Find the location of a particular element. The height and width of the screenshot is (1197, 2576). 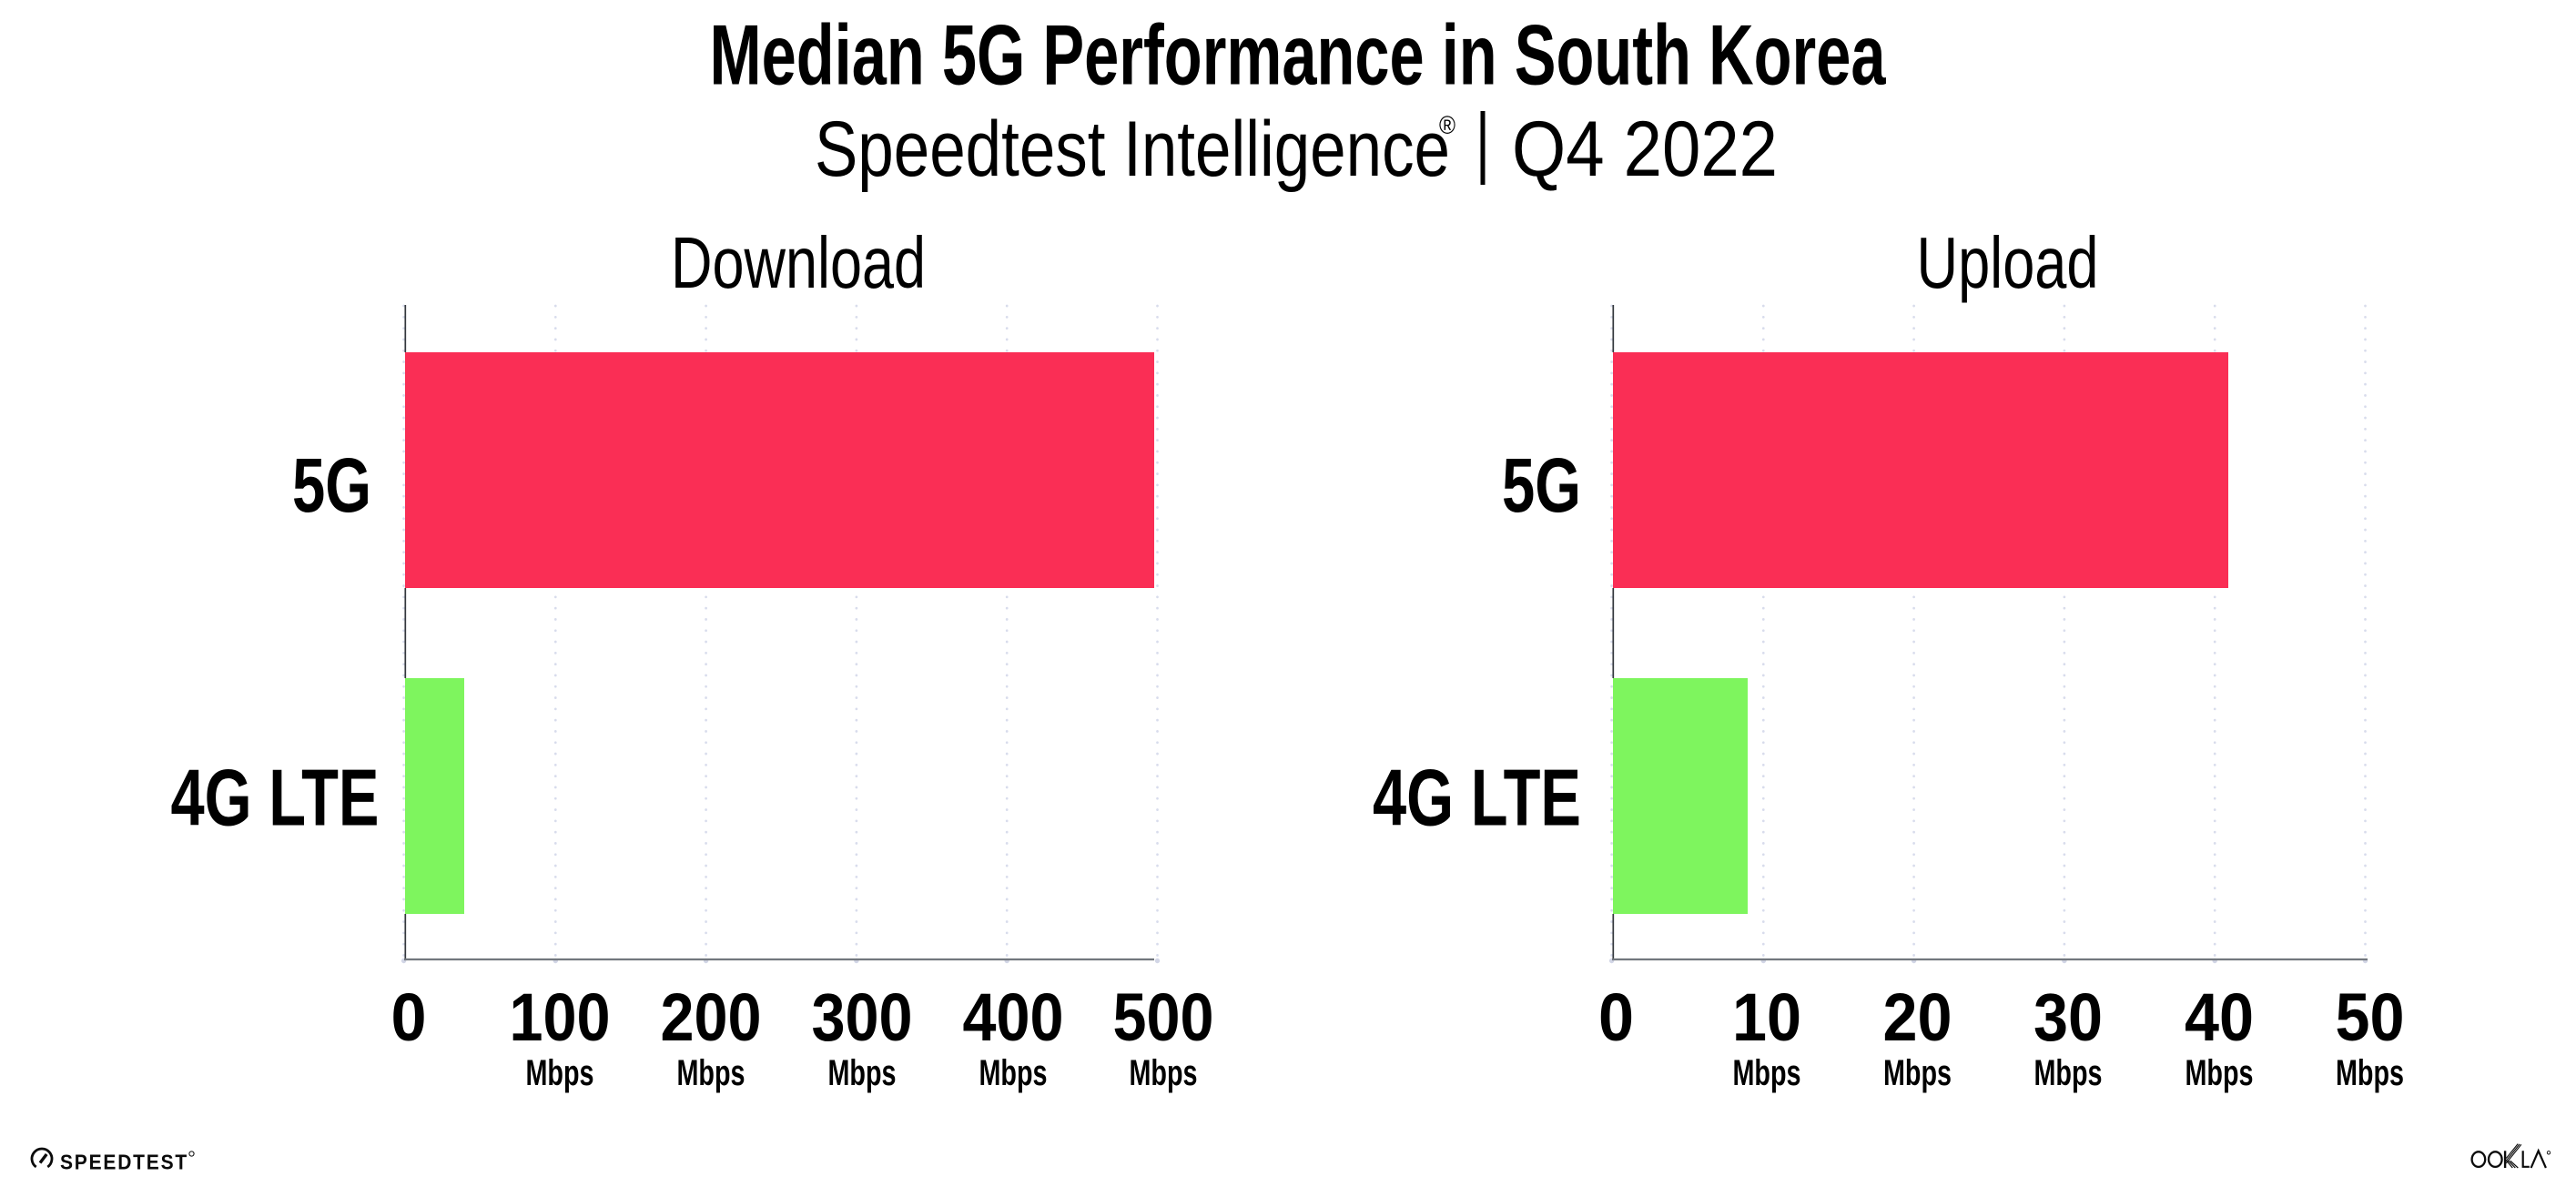

svg-text: 50 is located at coordinates (2370, 1017).